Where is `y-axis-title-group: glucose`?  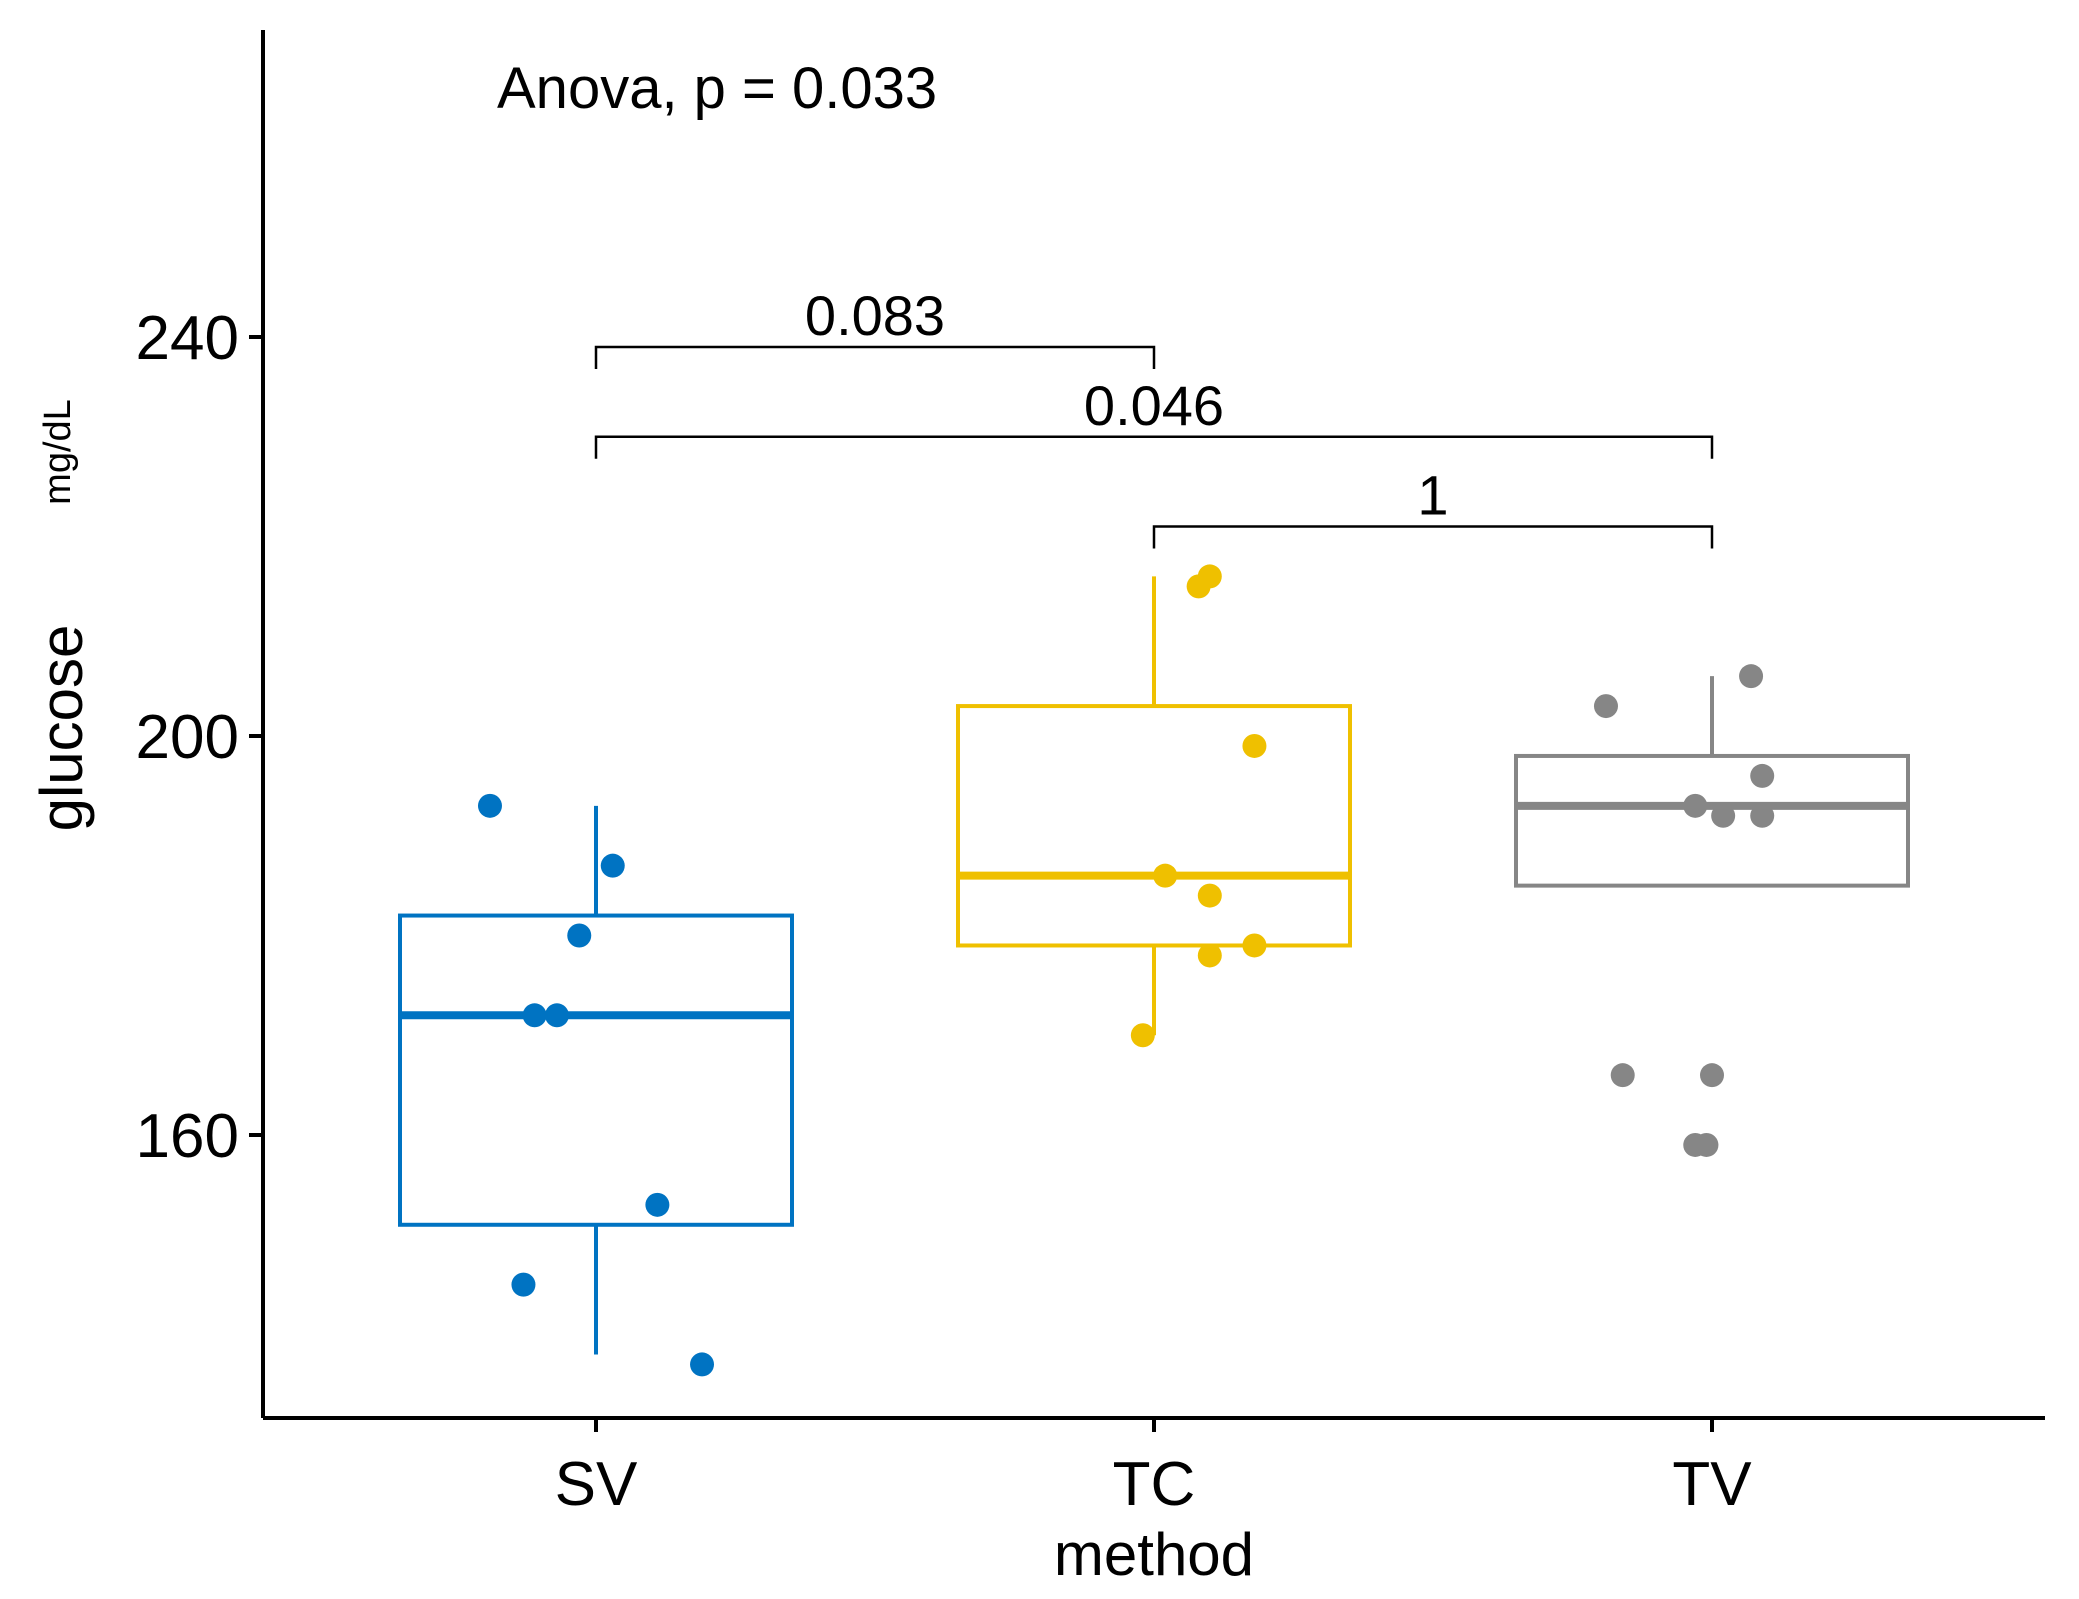 y-axis-title-group: glucose is located at coordinates (61, 728).